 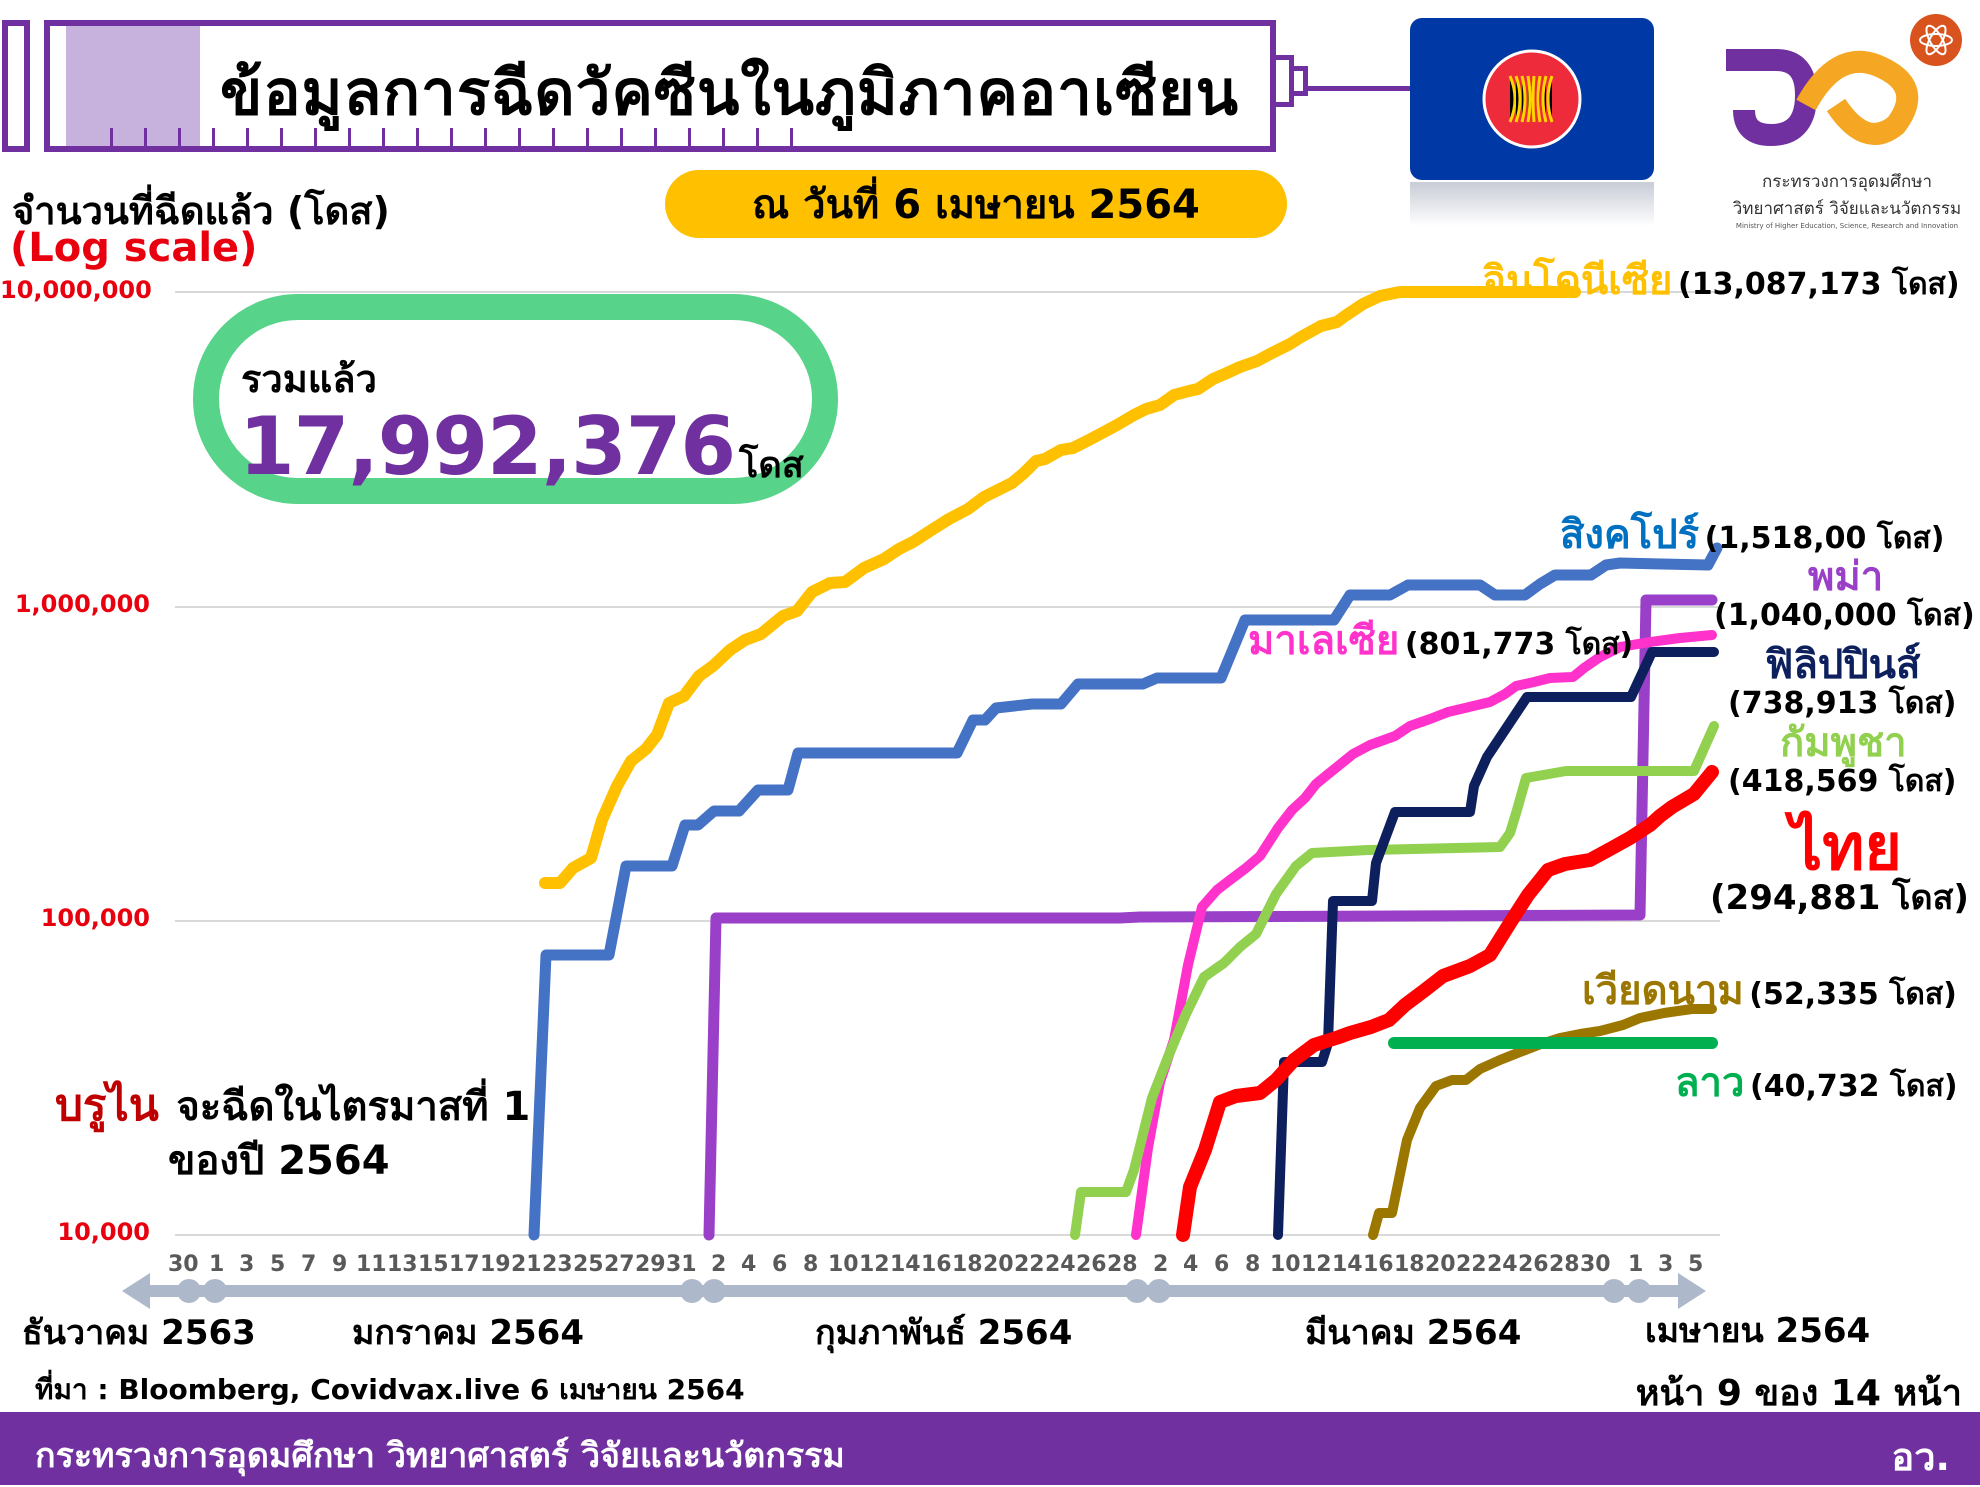 I want to click on ministry-logo-icon, so click(x=1844, y=80).